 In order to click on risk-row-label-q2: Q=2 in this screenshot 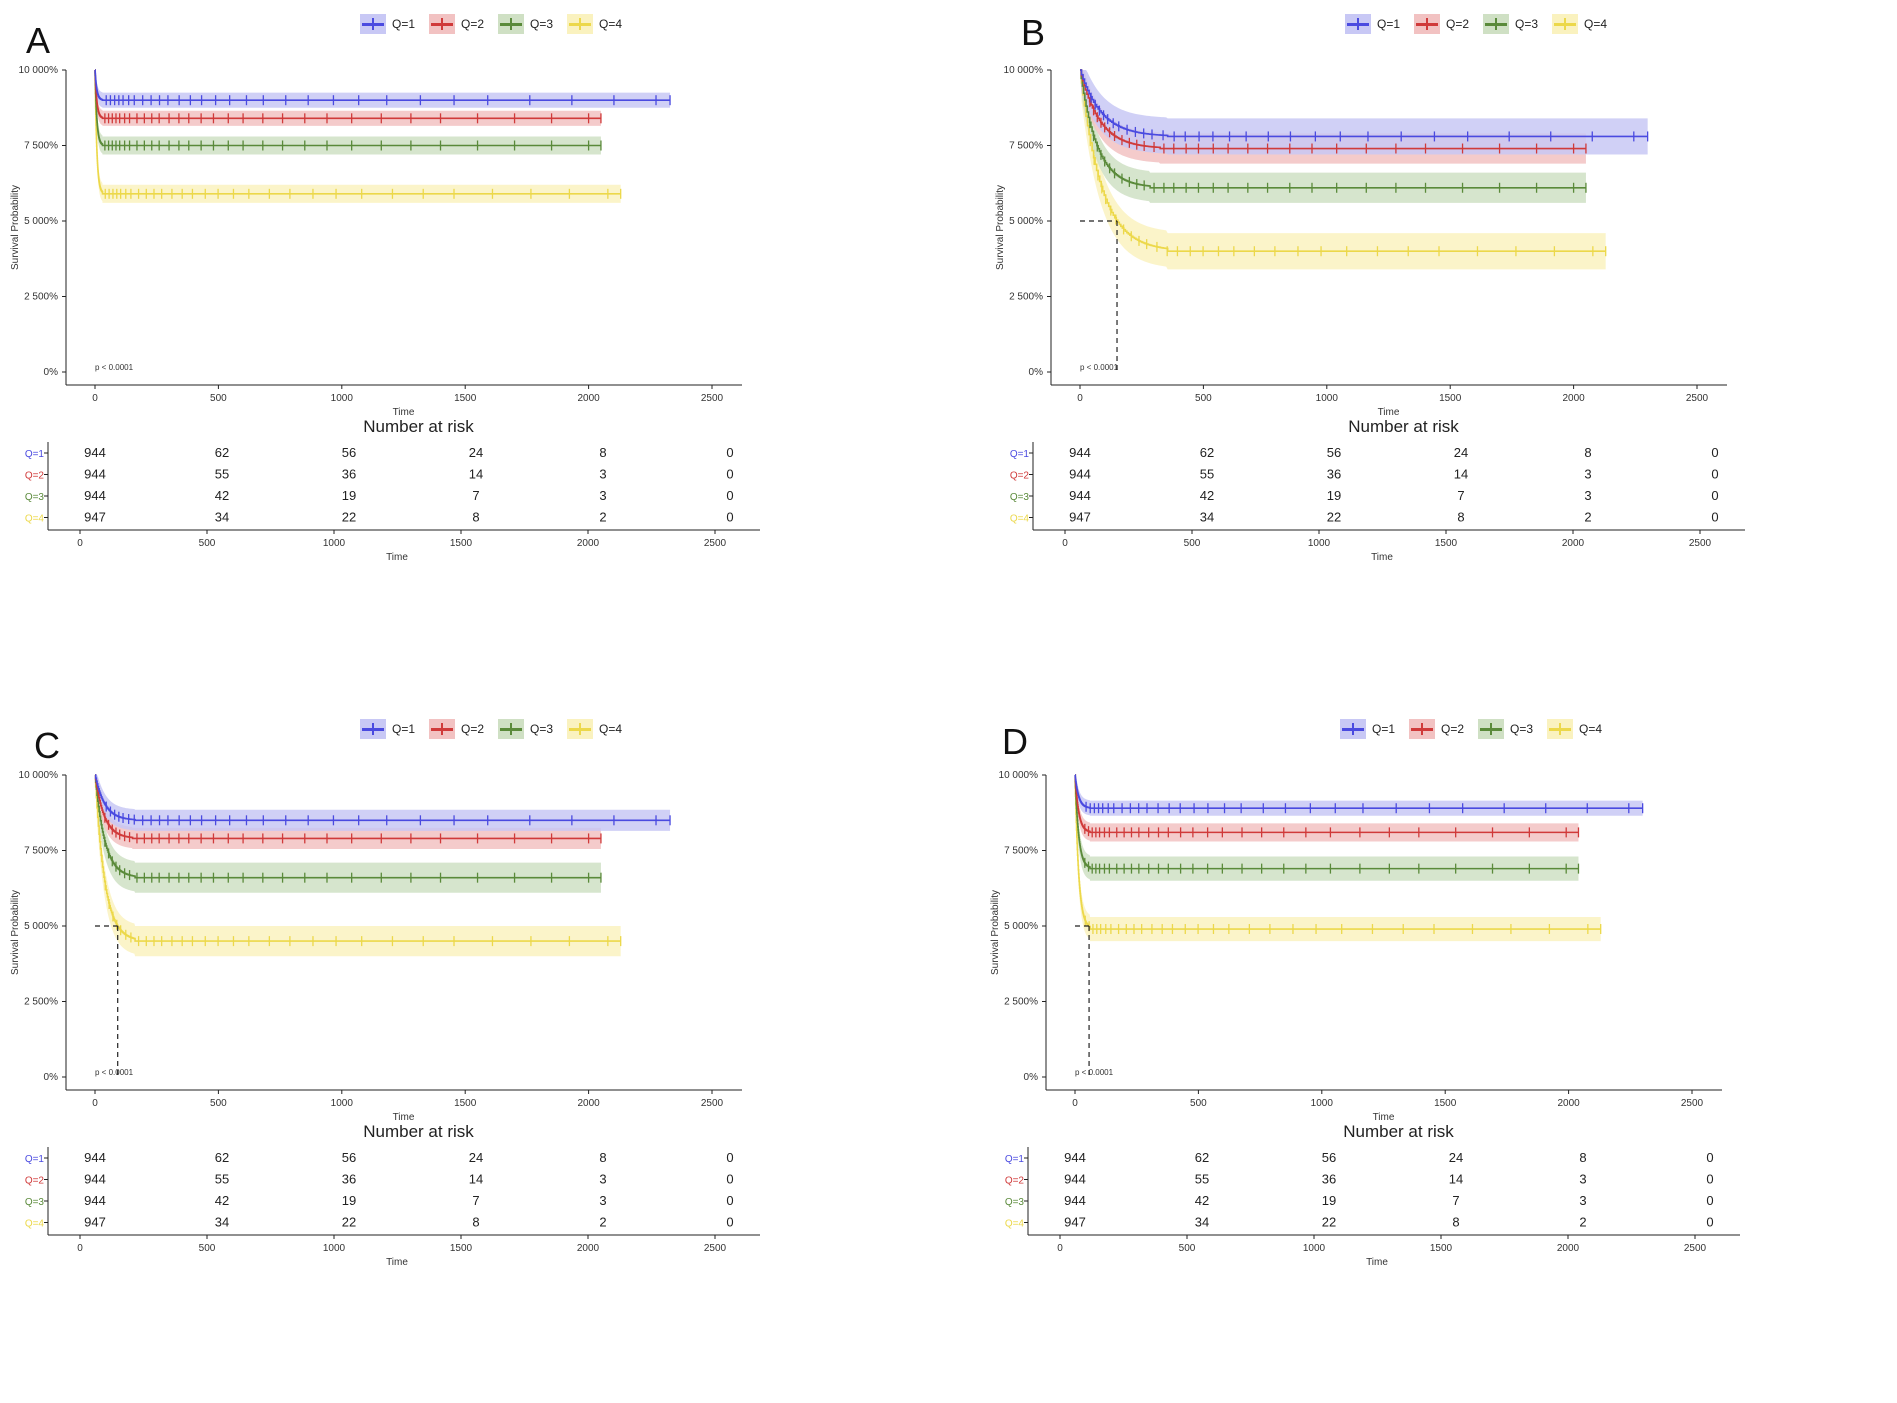, I will do `click(1020, 476)`.